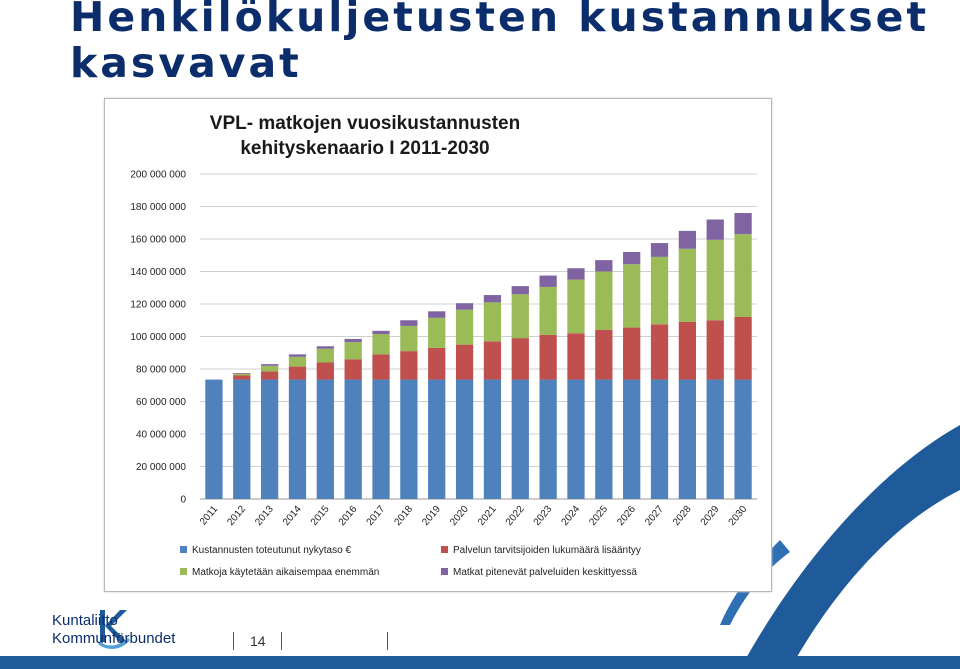 The width and height of the screenshot is (960, 669). What do you see at coordinates (209, 516) in the screenshot?
I see `x-tick-label: 2011` at bounding box center [209, 516].